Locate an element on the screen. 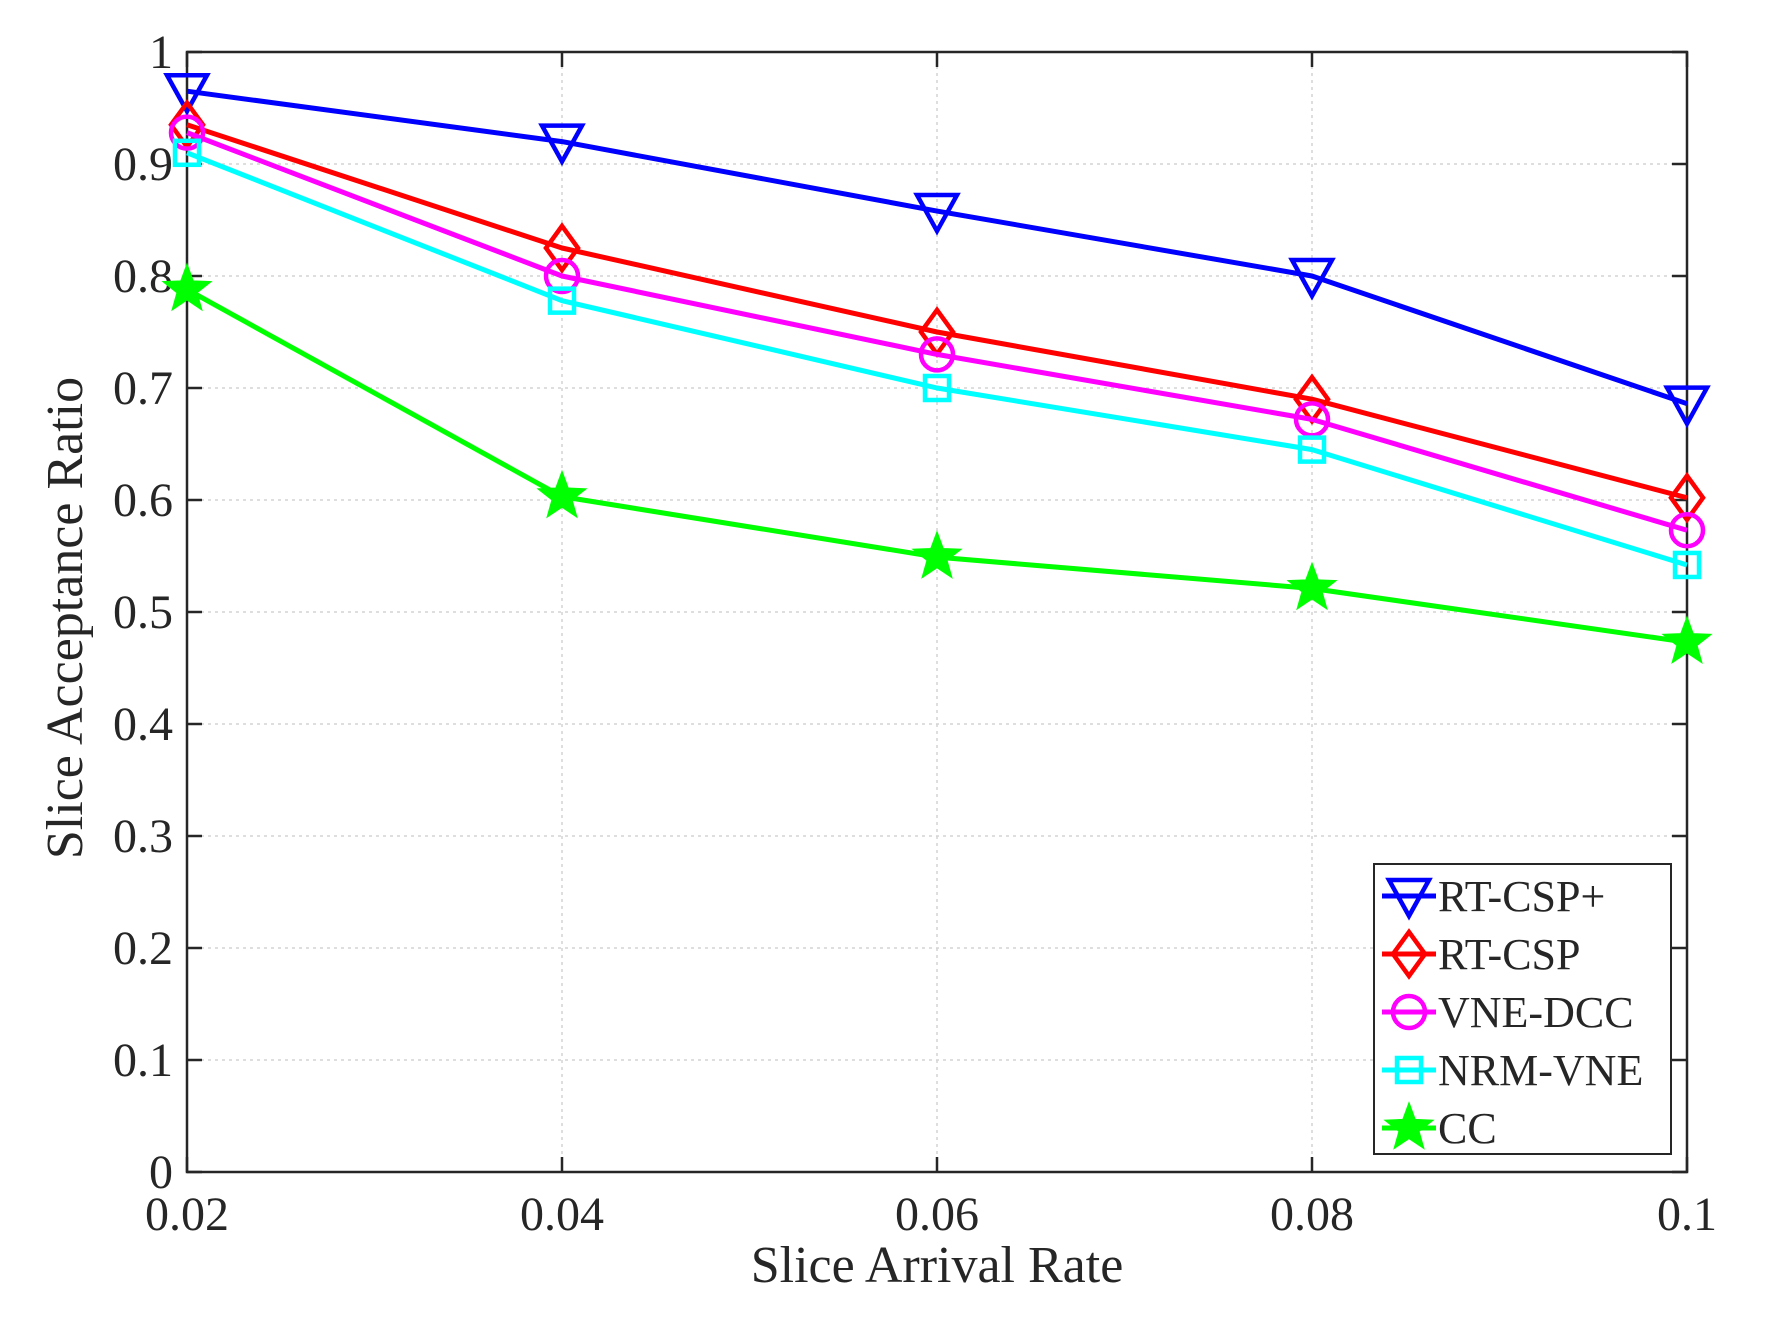  y-axis-title: Slice Acceptance Ratio is located at coordinates (65, 618).